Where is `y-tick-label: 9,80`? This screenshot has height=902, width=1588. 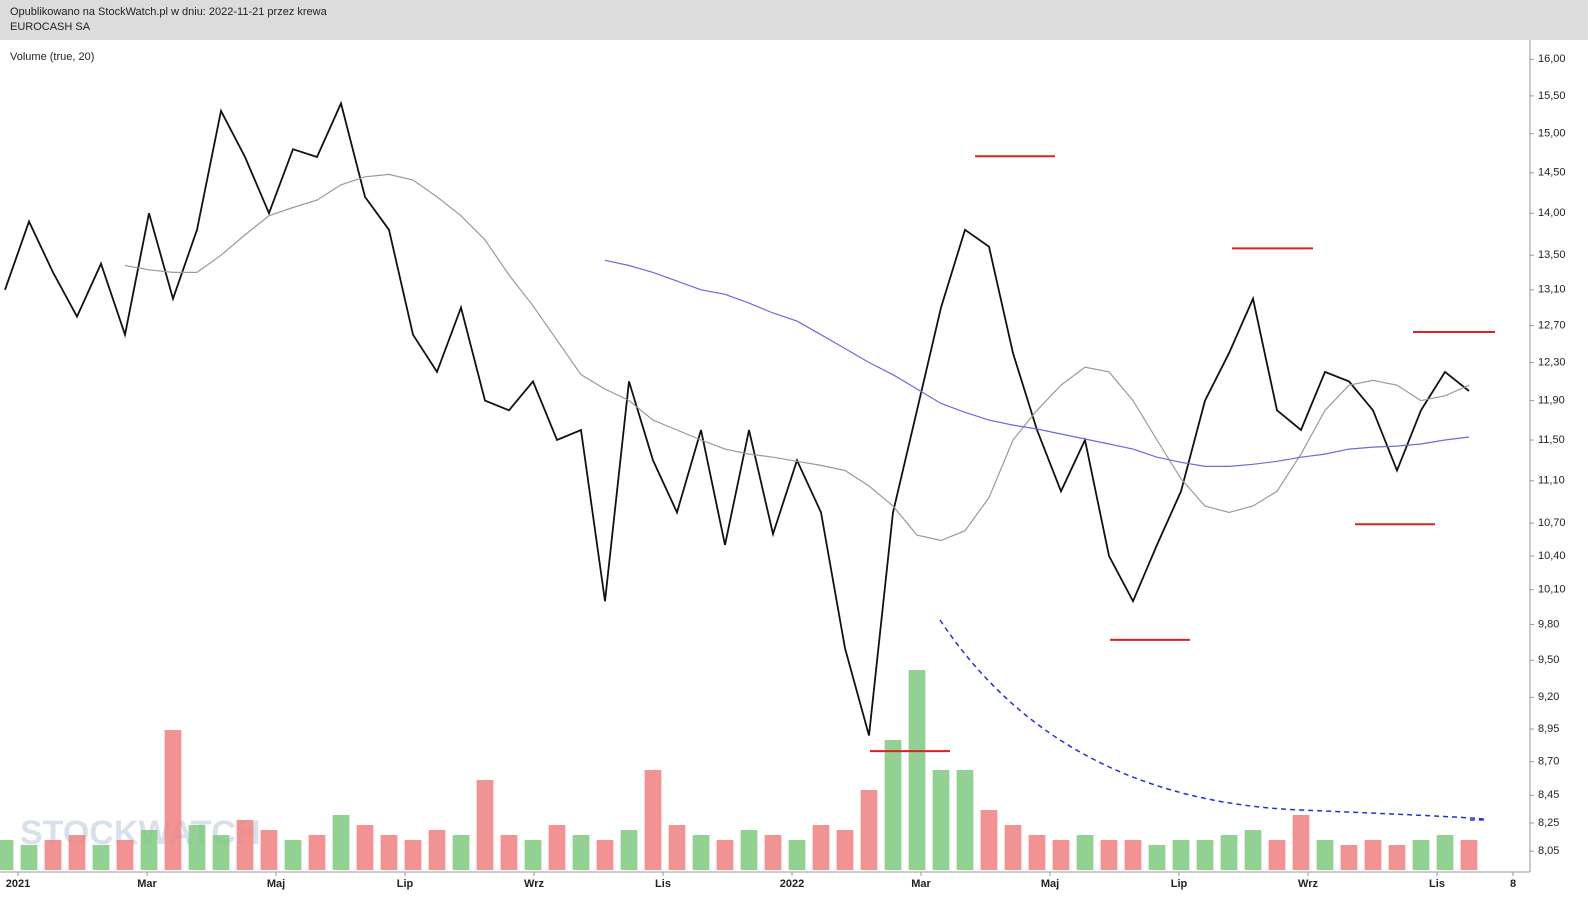 y-tick-label: 9,80 is located at coordinates (1548, 624).